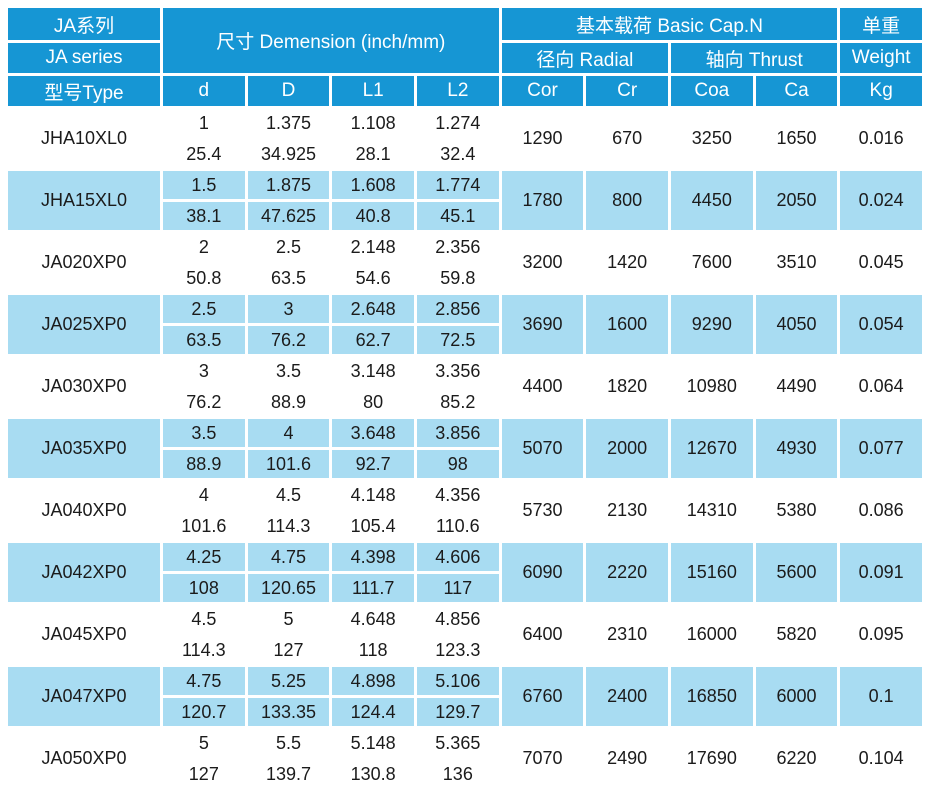 The width and height of the screenshot is (930, 788). What do you see at coordinates (373, 650) in the screenshot?
I see `dim-L1-mm: 118` at bounding box center [373, 650].